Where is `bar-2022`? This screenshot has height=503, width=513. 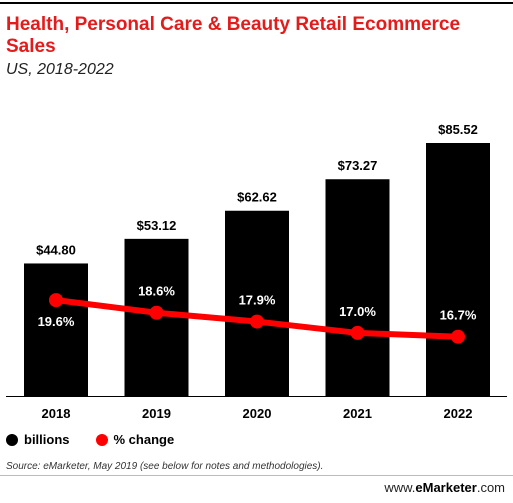 bar-2022 is located at coordinates (458, 269).